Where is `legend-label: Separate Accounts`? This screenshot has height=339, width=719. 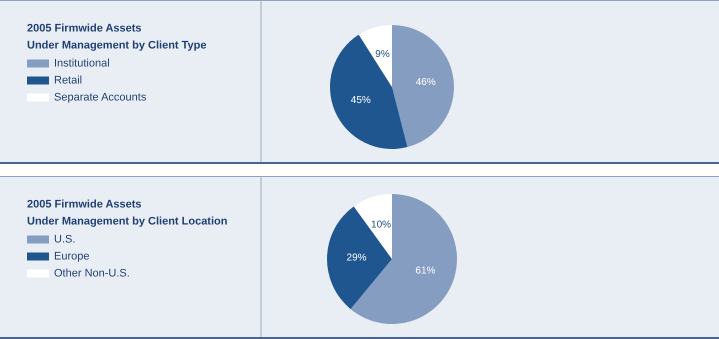 legend-label: Separate Accounts is located at coordinates (100, 98).